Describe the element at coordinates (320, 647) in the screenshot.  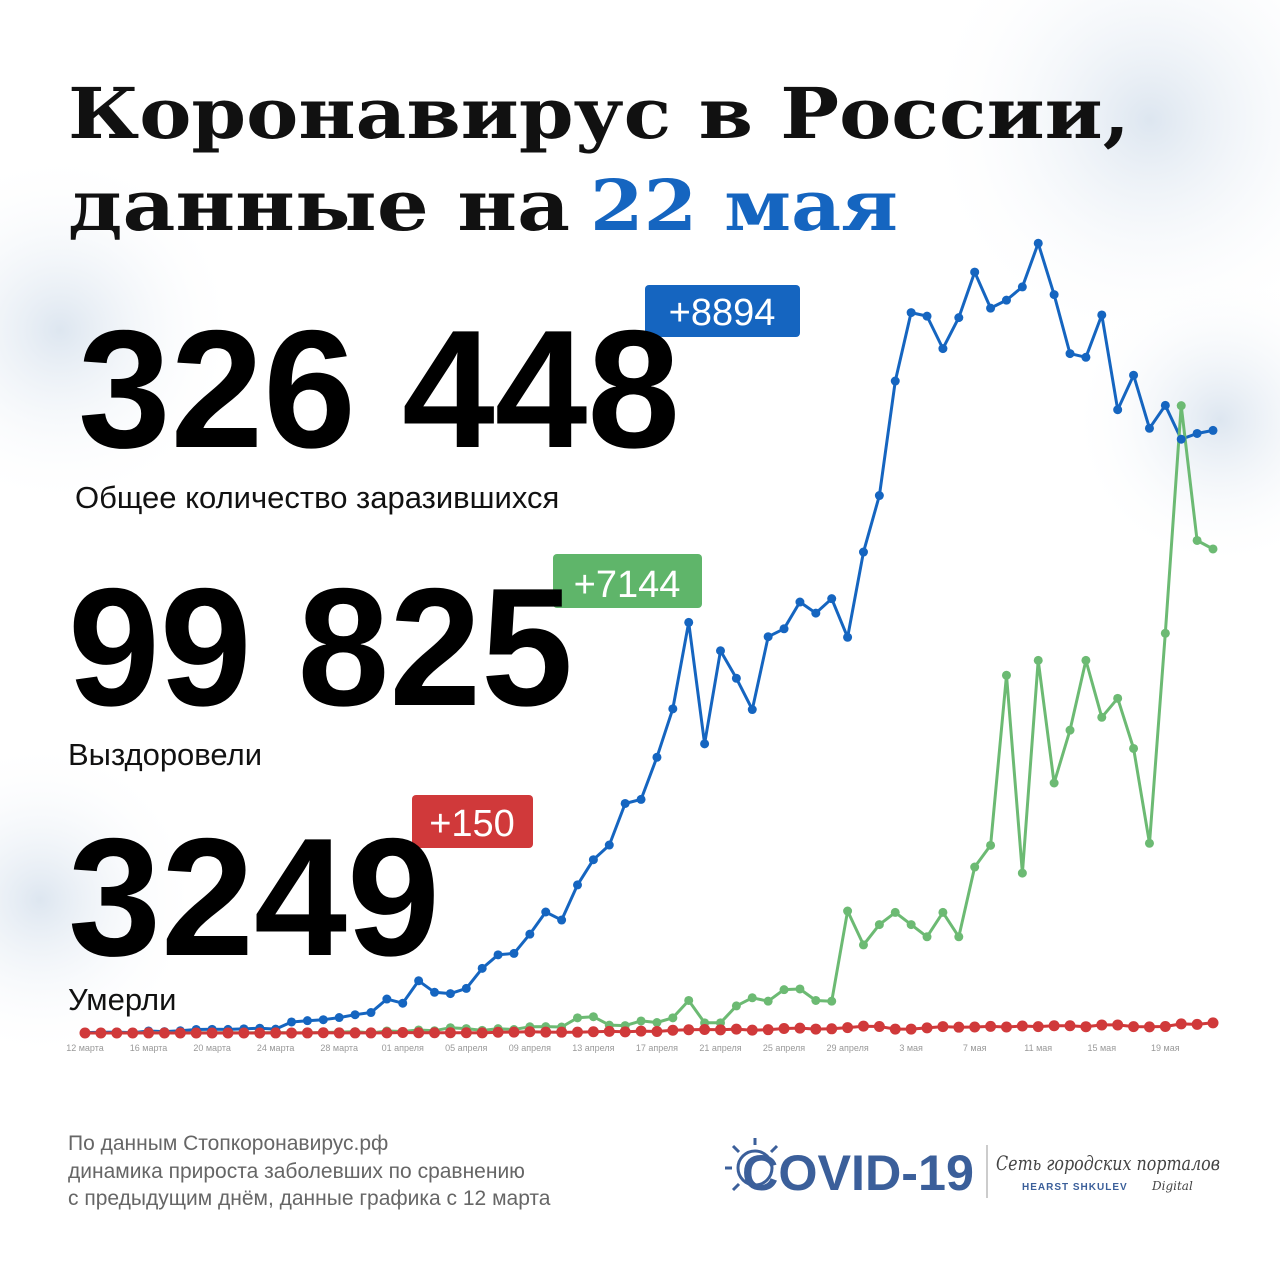
I see `stat-value: 99 825` at that location.